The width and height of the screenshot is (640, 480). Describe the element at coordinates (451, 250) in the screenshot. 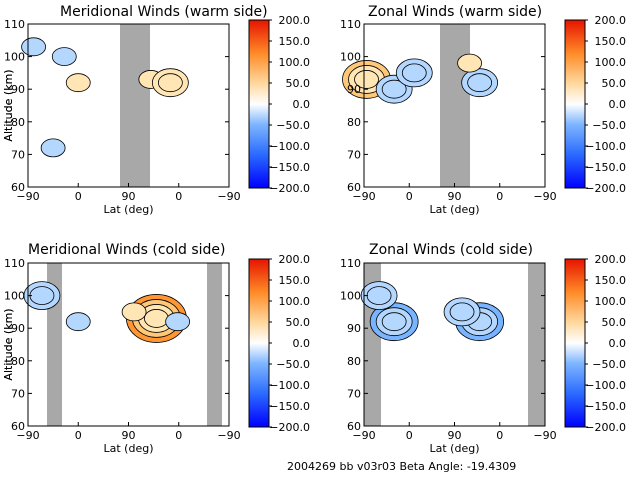

I see `chart-title: Zonal Winds (cold side)` at that location.